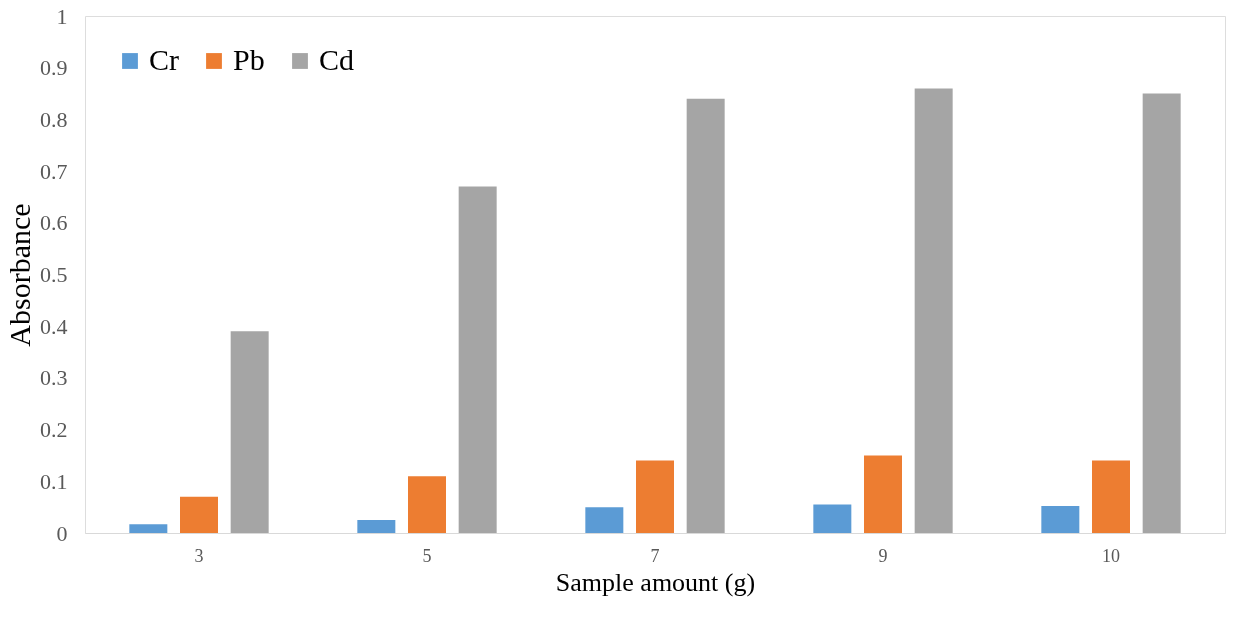 The height and width of the screenshot is (617, 1257). I want to click on y-tick-label: 0.3, so click(54, 378).